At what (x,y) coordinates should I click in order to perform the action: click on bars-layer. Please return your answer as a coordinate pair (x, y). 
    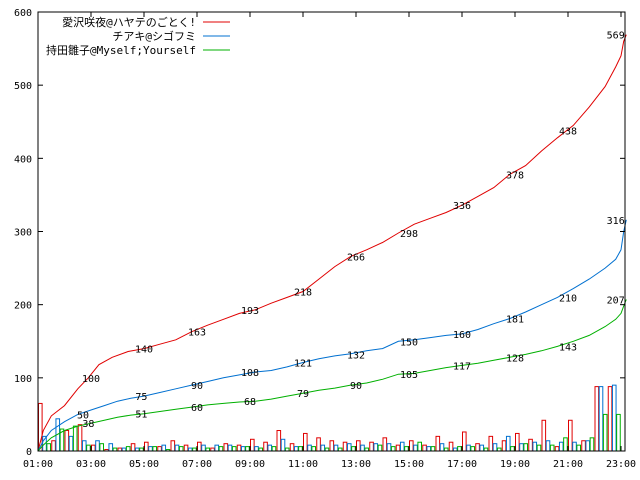
    Looking at the image, I should click on (329, 418).